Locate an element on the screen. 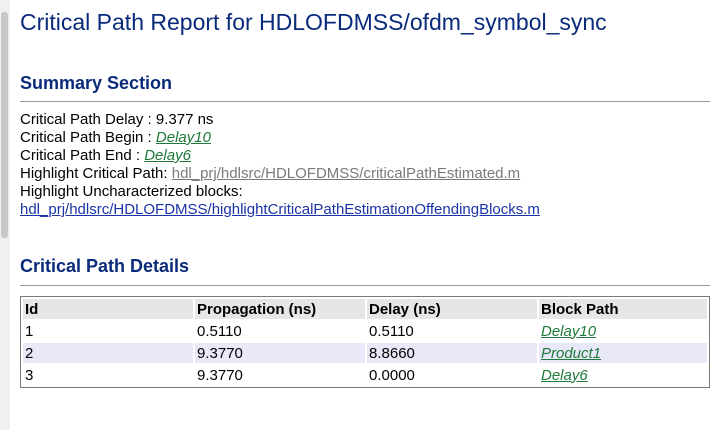  column-header-id: Id is located at coordinates (108, 309).